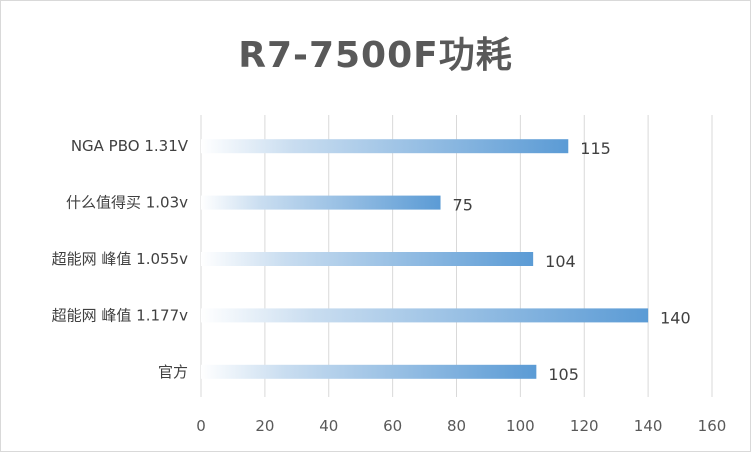 This screenshot has width=751, height=452. Describe the element at coordinates (264, 426) in the screenshot. I see `x-tick-label: 20` at that location.